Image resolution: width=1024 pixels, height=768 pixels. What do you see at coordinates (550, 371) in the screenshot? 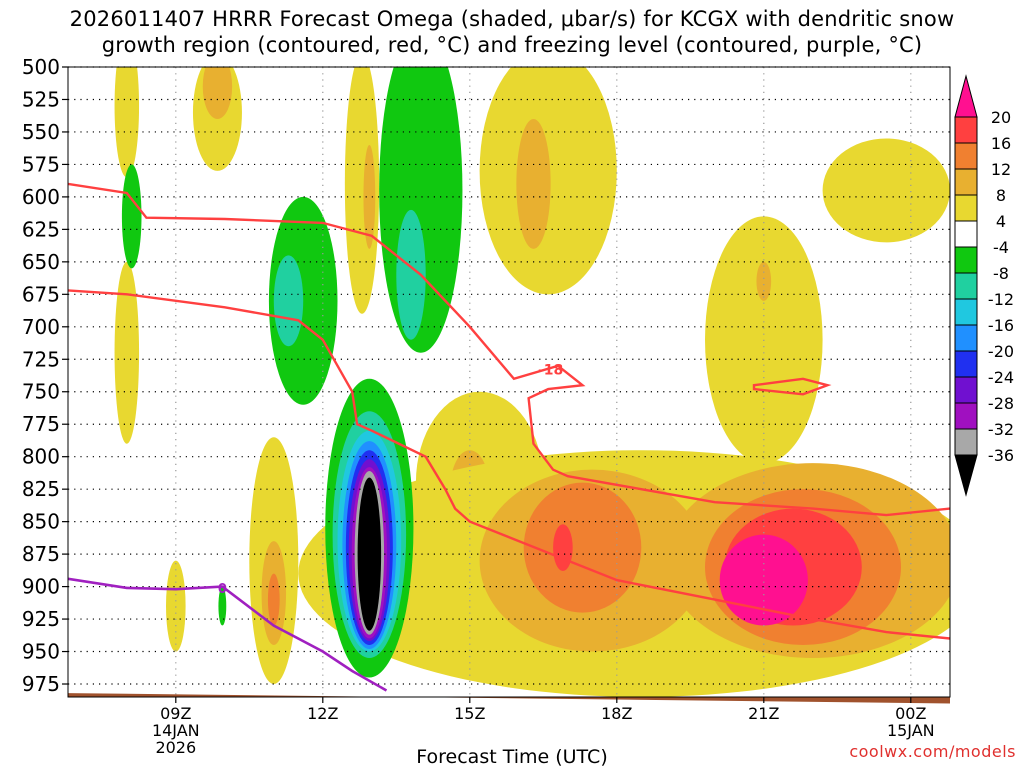
I see `dgz-contour-label: -18` at bounding box center [550, 371].